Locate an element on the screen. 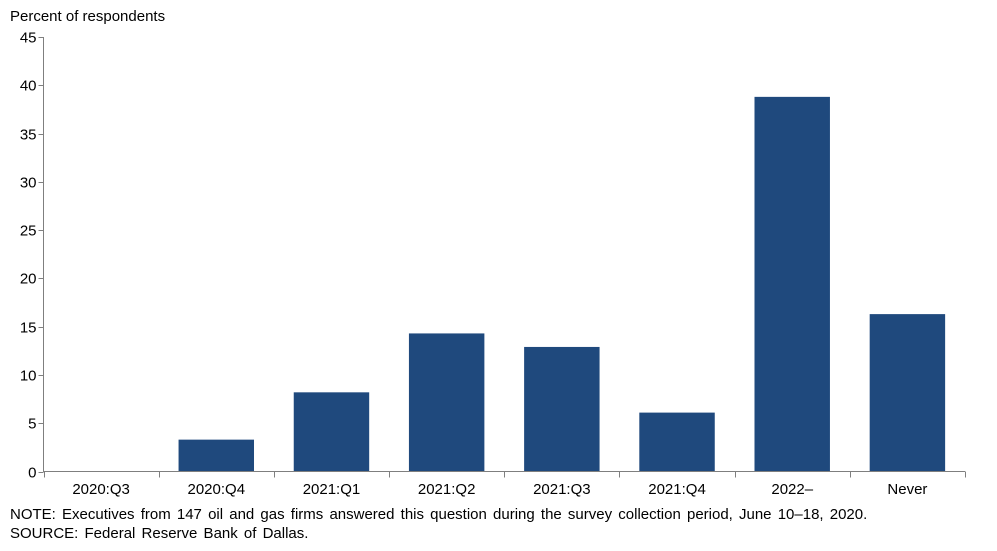 Image resolution: width=997 pixels, height=551 pixels. y-tick-label: 30 is located at coordinates (28, 183).